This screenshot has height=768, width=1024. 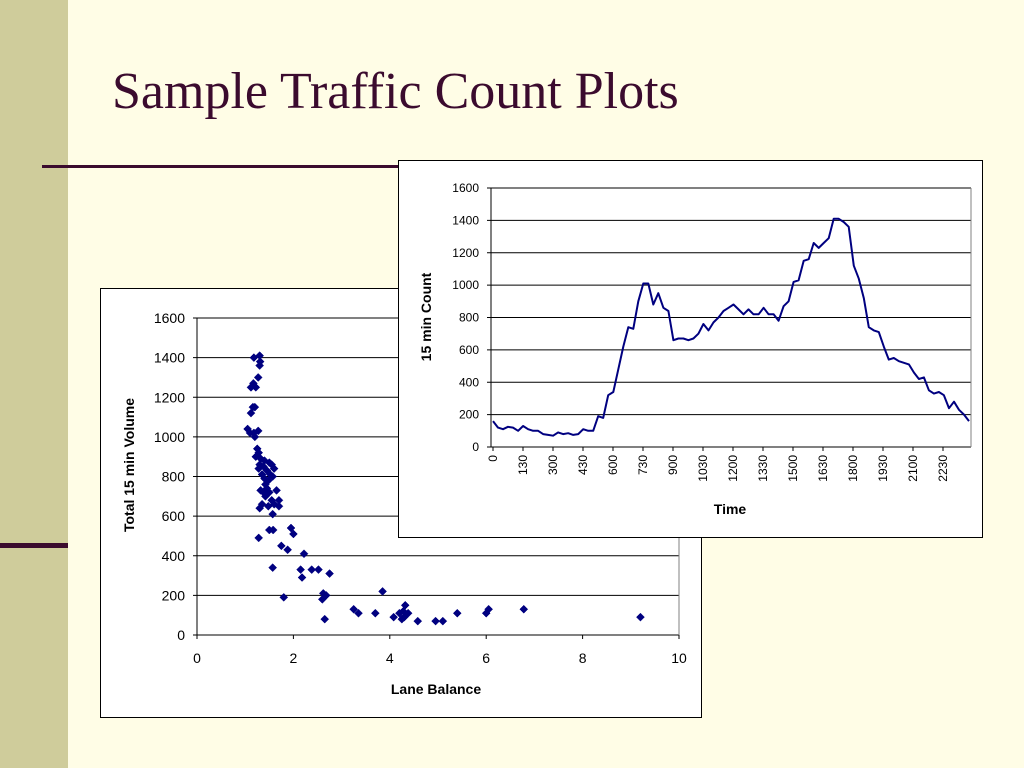 What do you see at coordinates (469, 415) in the screenshot?
I see `line-y-tick-label: 200` at bounding box center [469, 415].